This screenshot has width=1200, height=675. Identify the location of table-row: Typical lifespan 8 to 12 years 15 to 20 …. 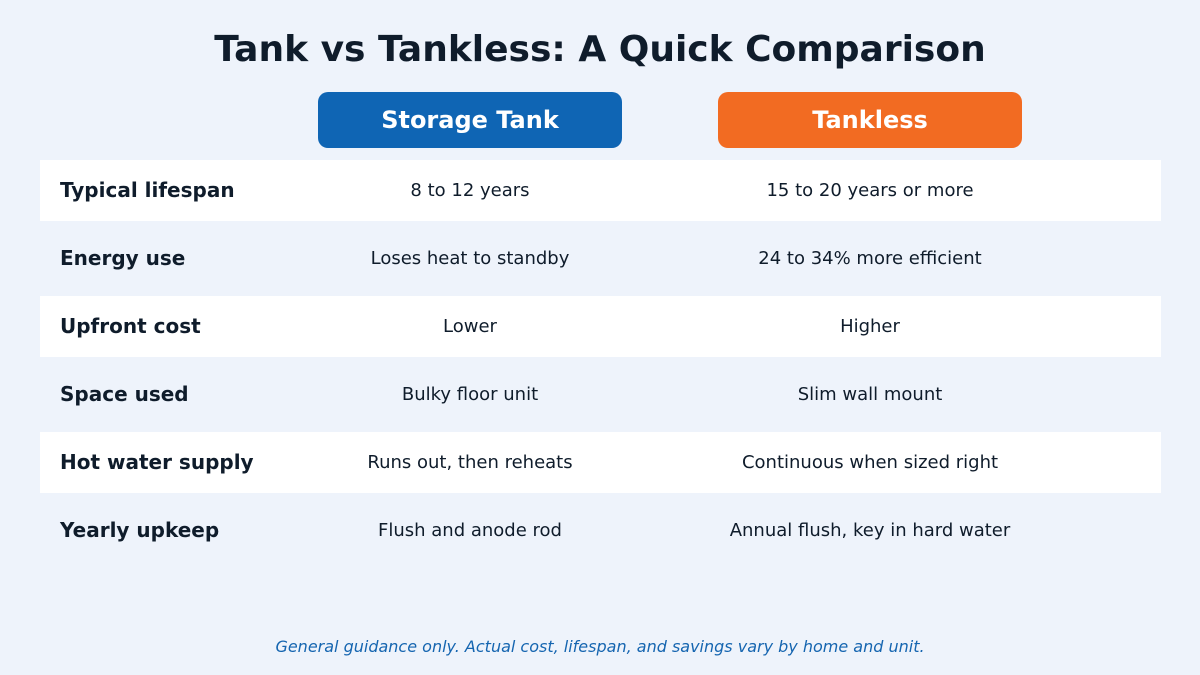
(600, 190).